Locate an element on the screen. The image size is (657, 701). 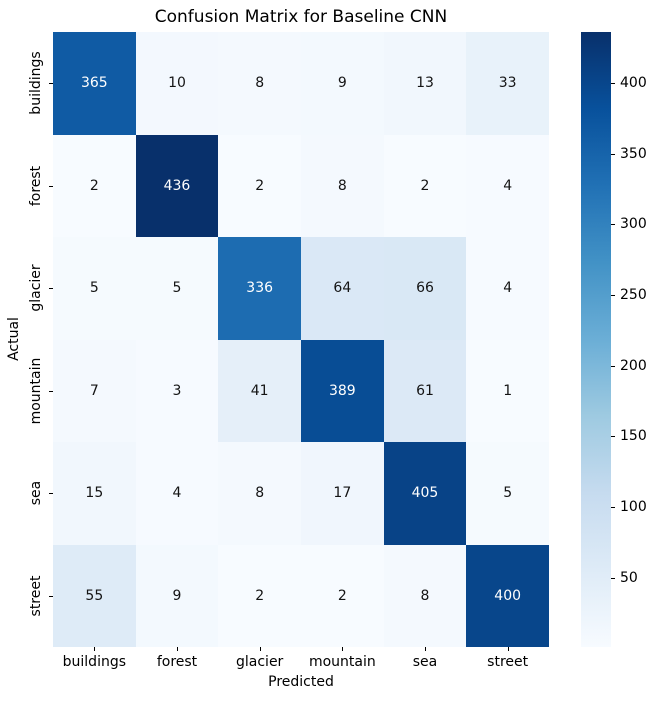
cell-value: 389 is located at coordinates (342, 390).